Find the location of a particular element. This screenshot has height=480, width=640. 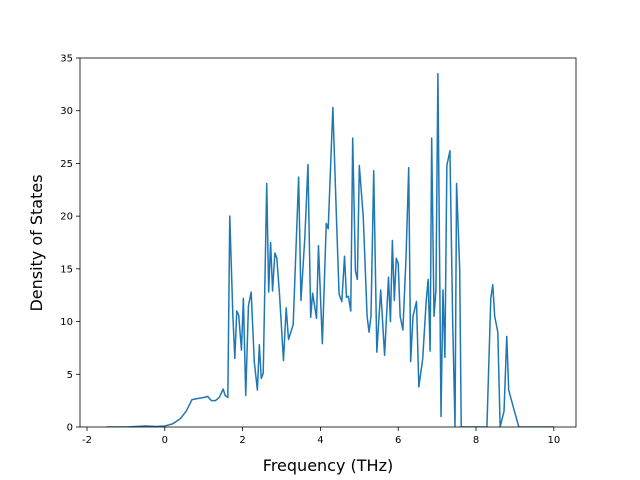

x-axis-label: Frequency (THz) is located at coordinates (328, 465).